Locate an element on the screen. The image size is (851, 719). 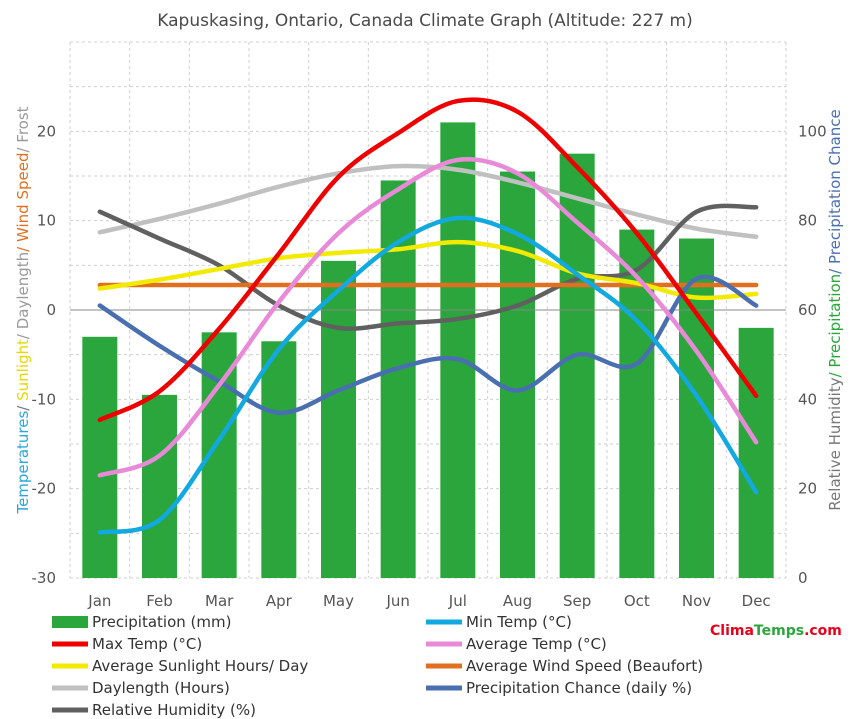
axis-label-part: Relative Humidity is located at coordinates (835, 443).